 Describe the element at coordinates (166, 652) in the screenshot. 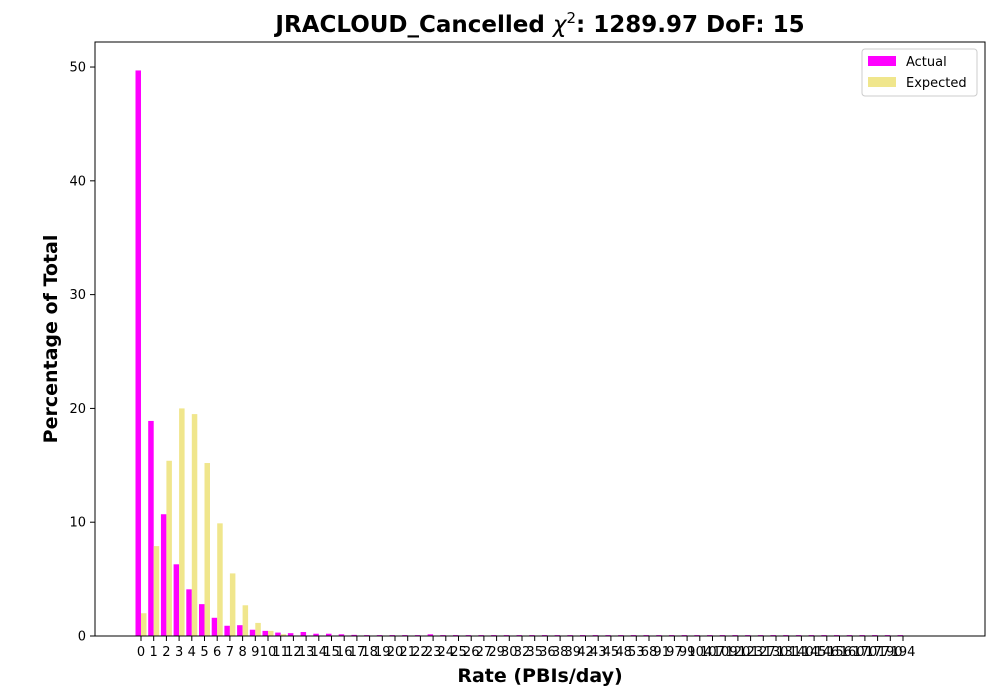

I see `x-tick-label-2: 2` at that location.